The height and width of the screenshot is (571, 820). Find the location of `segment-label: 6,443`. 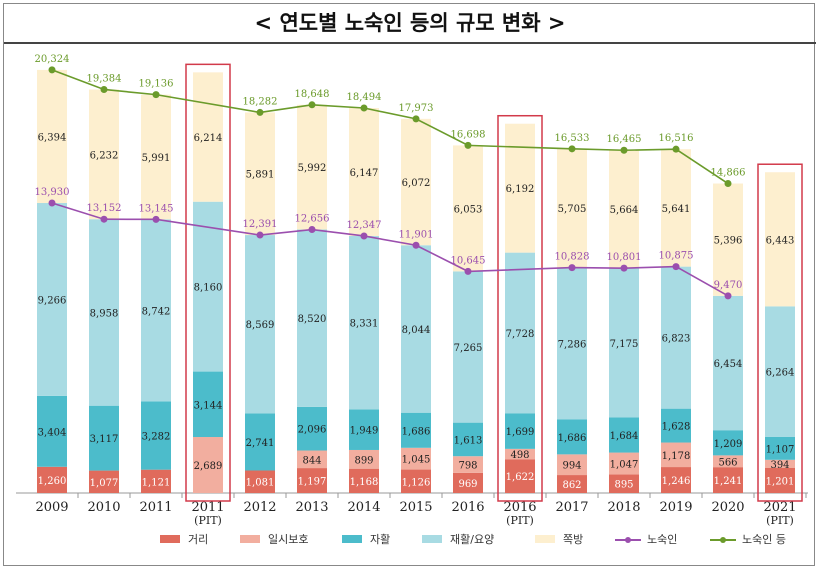

segment-label: 6,443 is located at coordinates (780, 240).